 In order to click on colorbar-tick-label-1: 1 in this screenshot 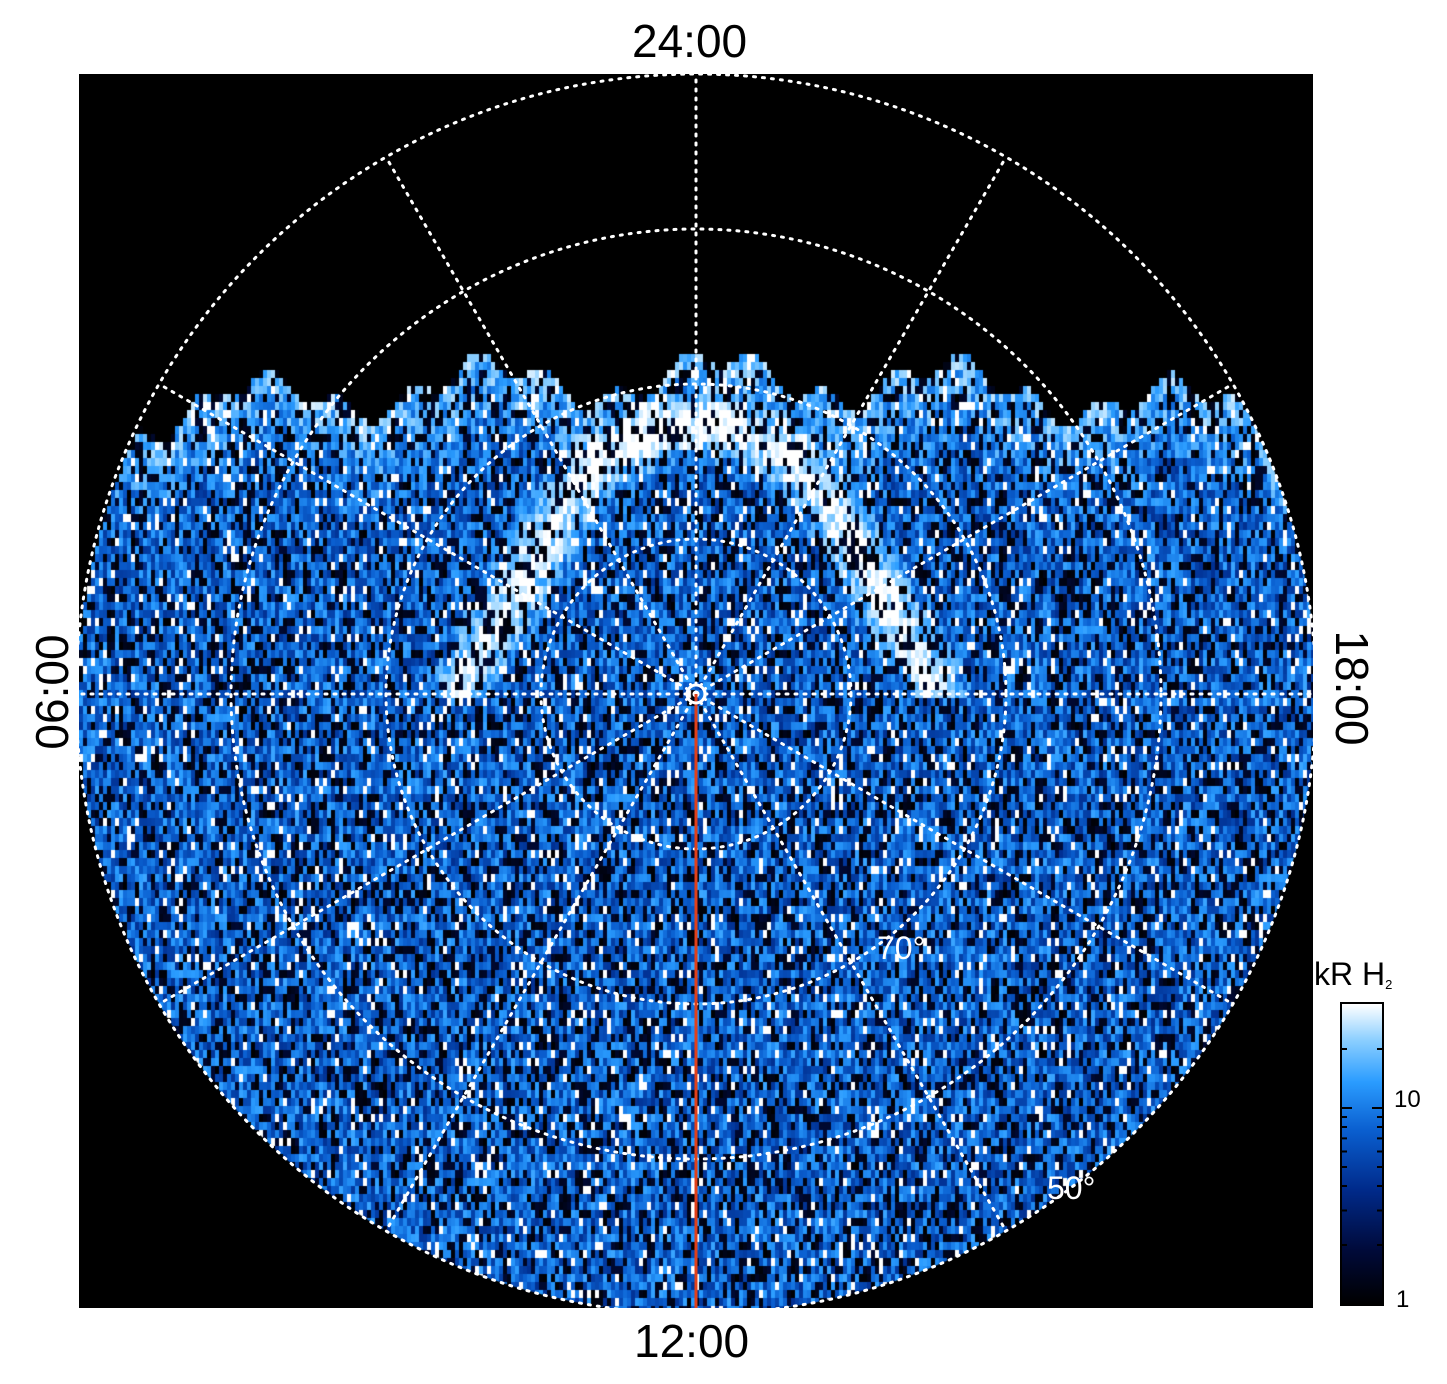, I will do `click(1403, 1299)`.